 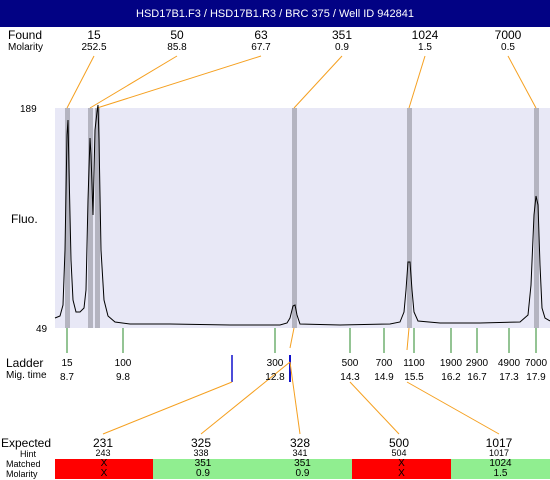 I want to click on ladder-time: 15.5, so click(x=414, y=377).